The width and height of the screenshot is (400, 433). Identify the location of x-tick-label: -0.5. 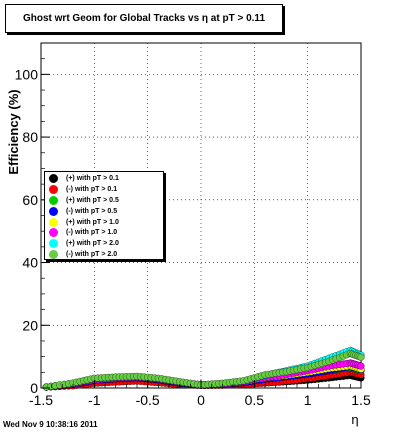
(148, 400).